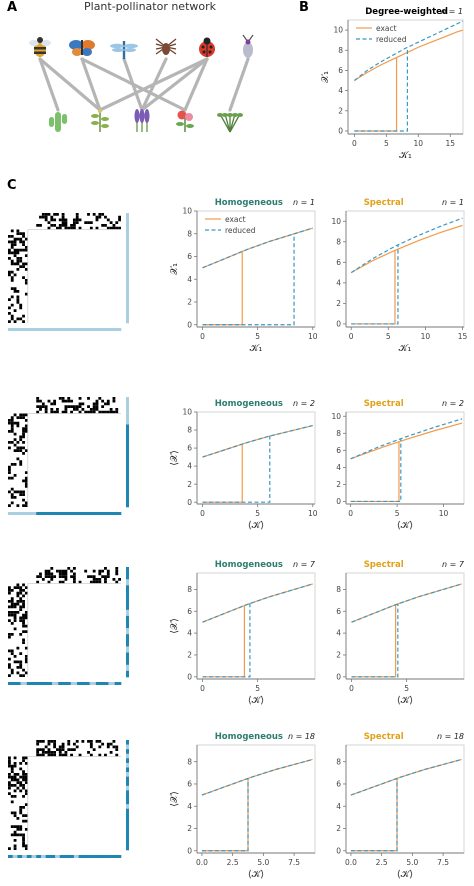  Describe the element at coordinates (12, 7) in the screenshot. I see `panel-label-a: A` at that location.